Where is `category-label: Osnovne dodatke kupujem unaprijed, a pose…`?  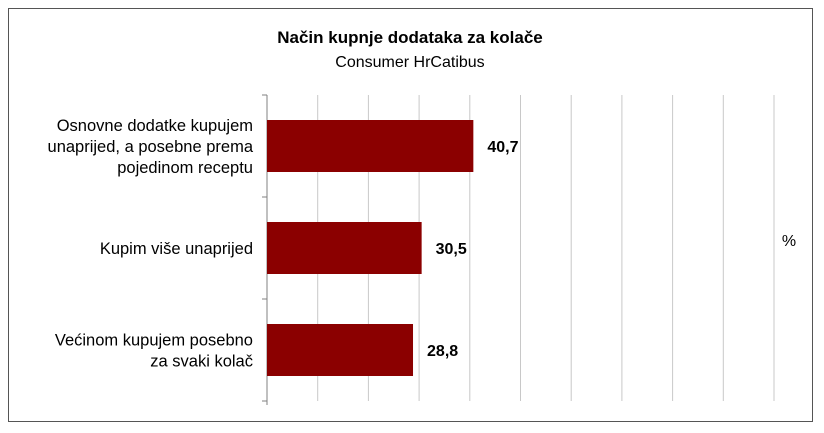
category-label: Osnovne dodatke kupujem unaprijed, a pose… is located at coordinates (151, 147).